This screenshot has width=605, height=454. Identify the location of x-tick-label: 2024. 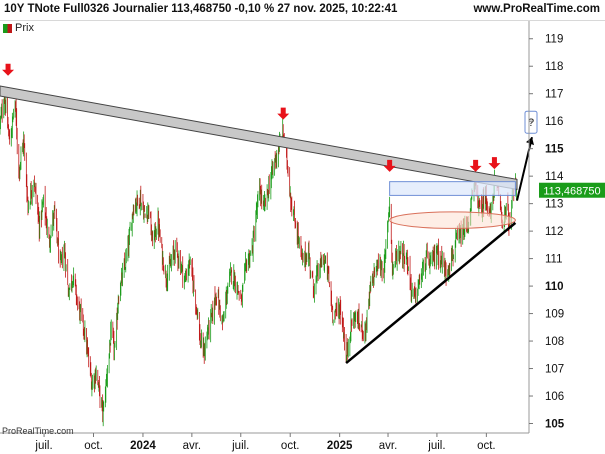
(143, 446).